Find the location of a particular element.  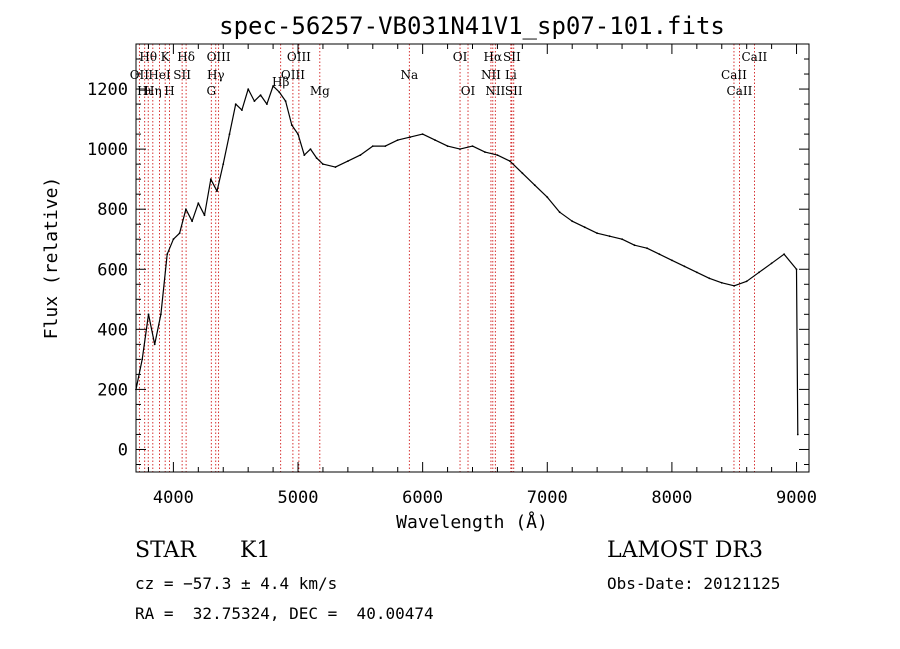

line-label-13: OIII is located at coordinates (293, 75).